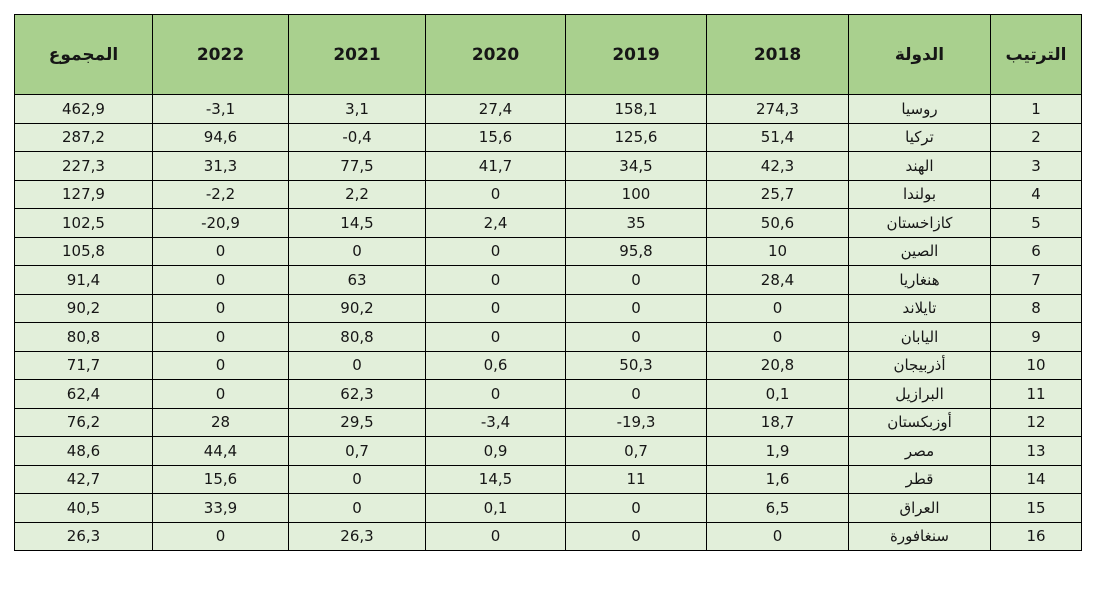  Describe the element at coordinates (636, 251) in the screenshot. I see `value-cell-2019: 95,8` at that location.